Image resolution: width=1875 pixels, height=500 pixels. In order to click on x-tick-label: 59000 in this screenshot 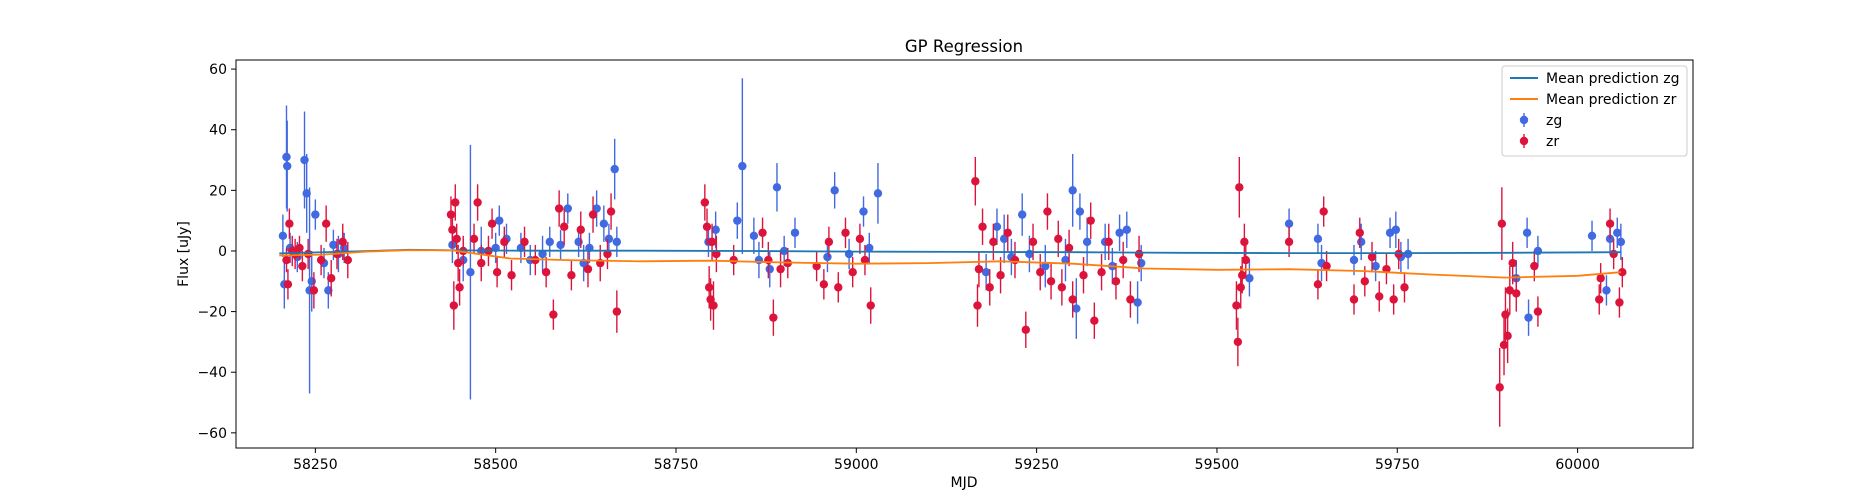, I will do `click(856, 465)`.